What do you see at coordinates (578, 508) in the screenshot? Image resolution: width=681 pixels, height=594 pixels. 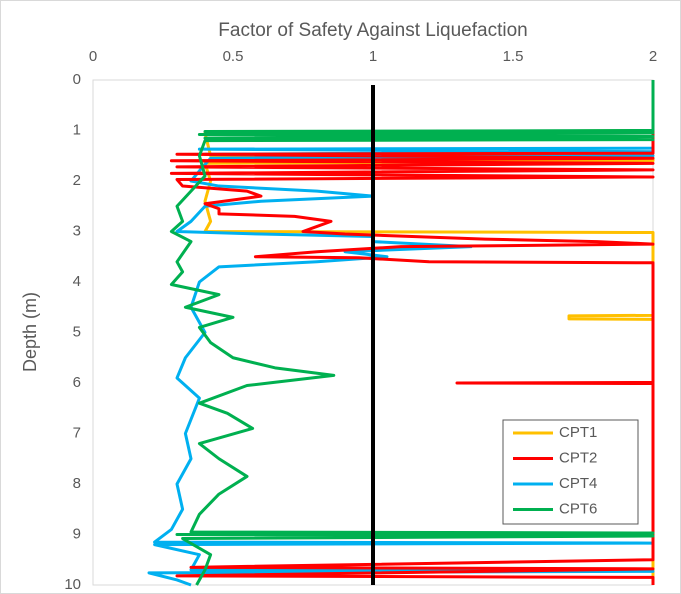 I see `legend-label: CPT6` at bounding box center [578, 508].